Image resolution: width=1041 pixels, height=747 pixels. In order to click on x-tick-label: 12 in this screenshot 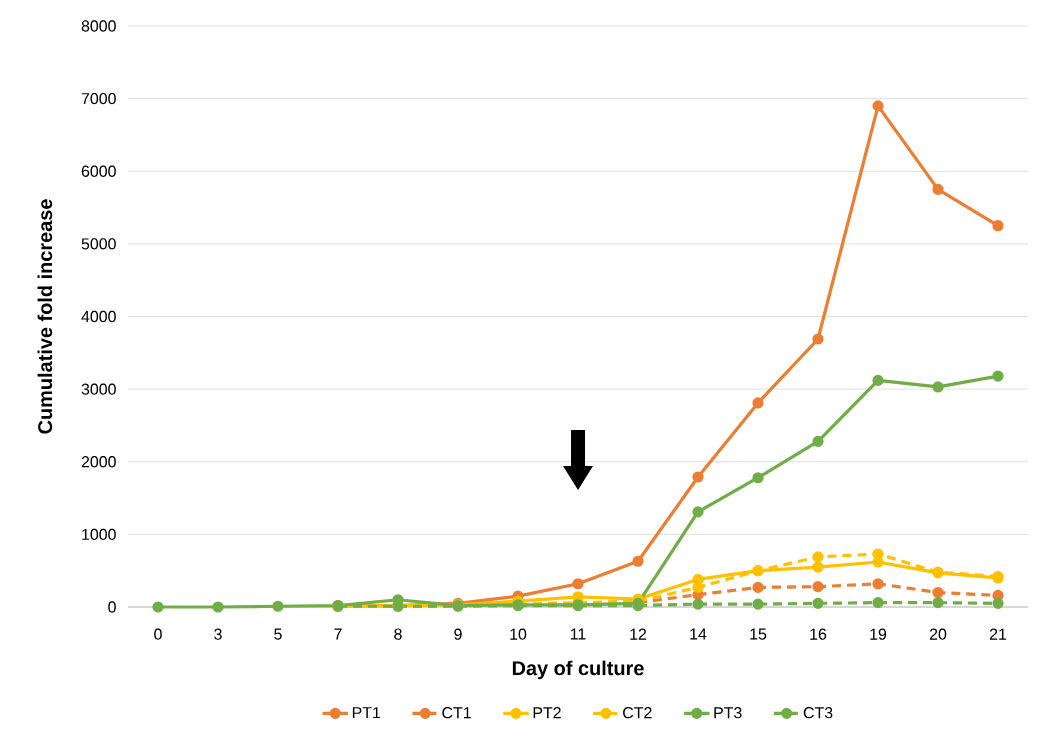, I will do `click(638, 634)`.